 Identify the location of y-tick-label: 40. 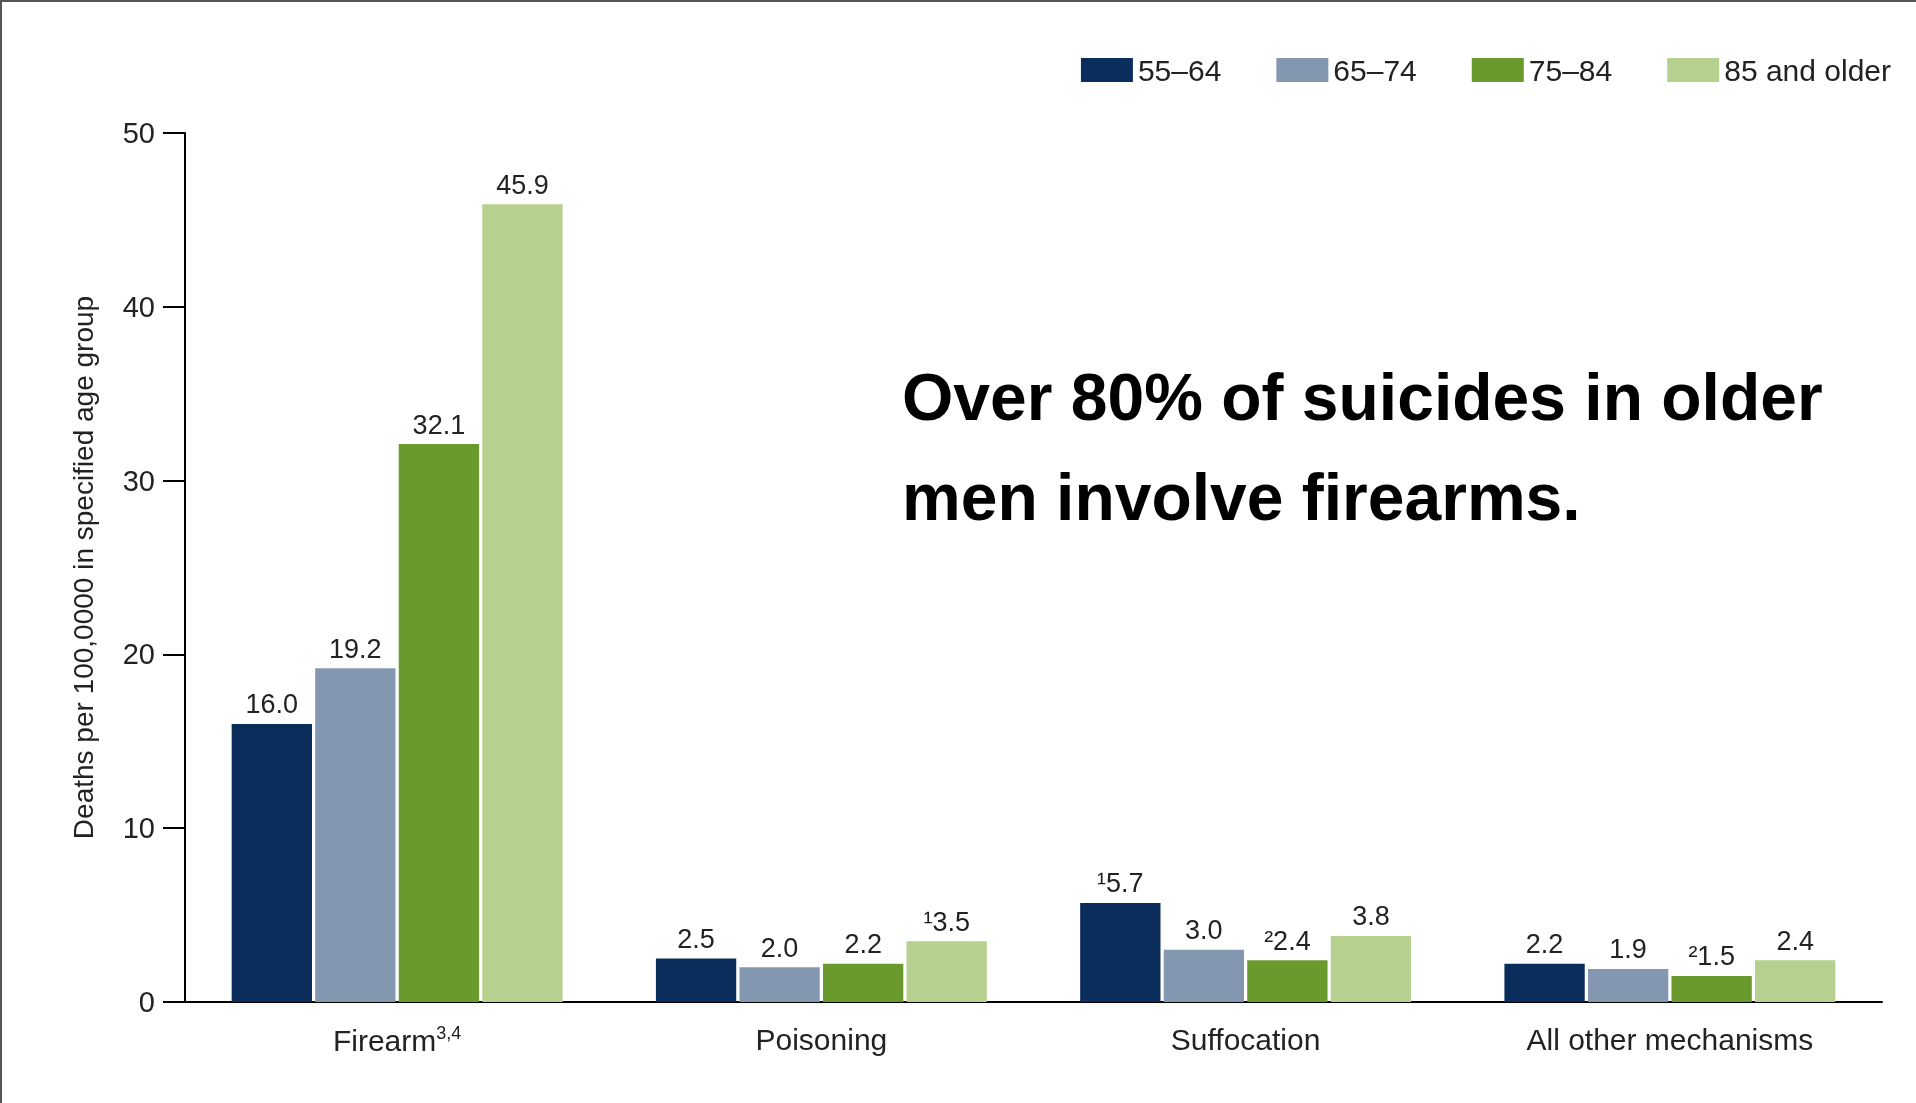
(138, 306).